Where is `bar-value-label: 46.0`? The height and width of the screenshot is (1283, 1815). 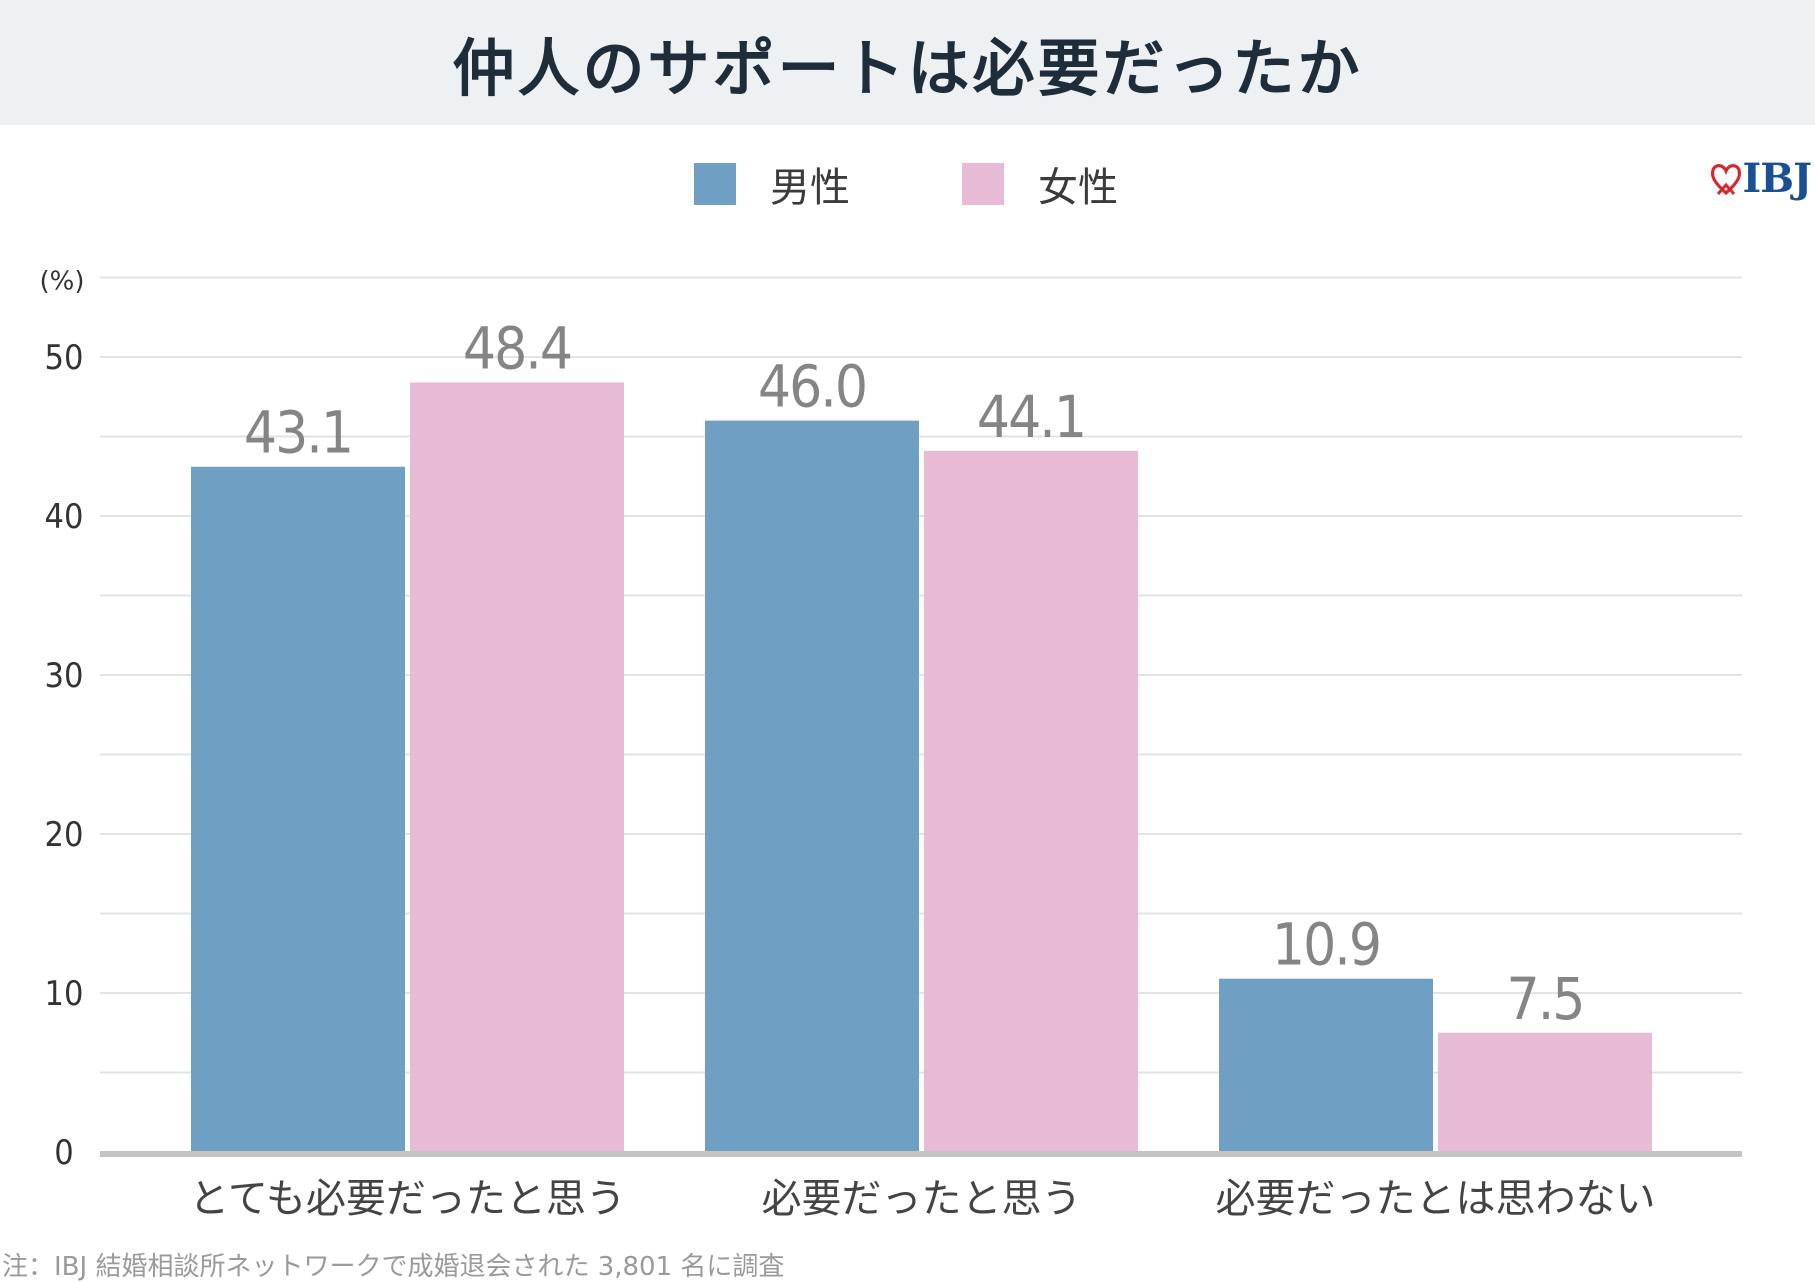 bar-value-label: 46.0 is located at coordinates (812, 387).